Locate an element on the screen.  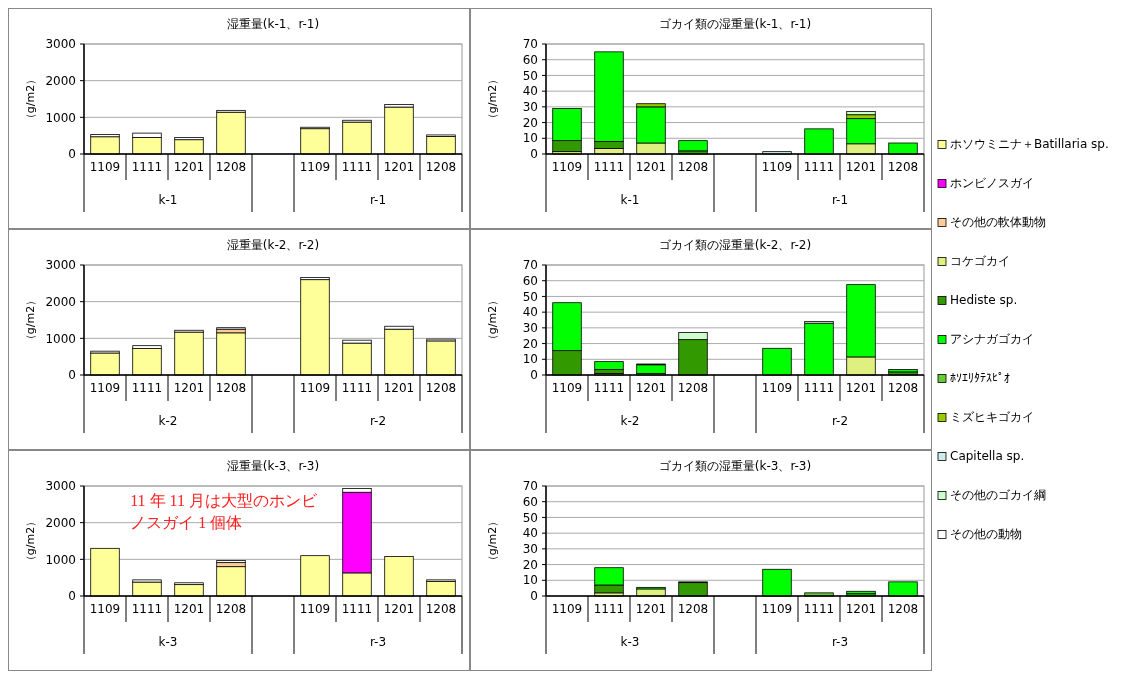
legend-label: その他のゴカイ綱 is located at coordinates (998, 494).